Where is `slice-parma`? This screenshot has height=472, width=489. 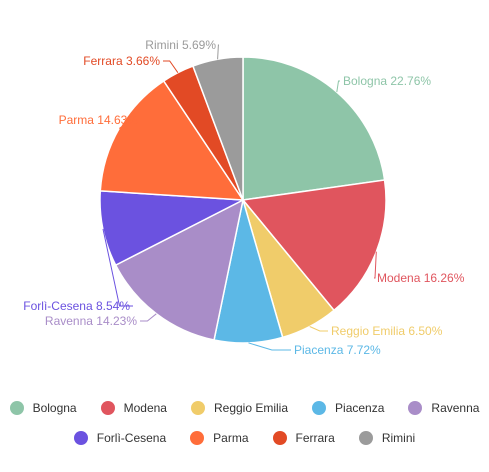
slice-parma is located at coordinates (172, 140).